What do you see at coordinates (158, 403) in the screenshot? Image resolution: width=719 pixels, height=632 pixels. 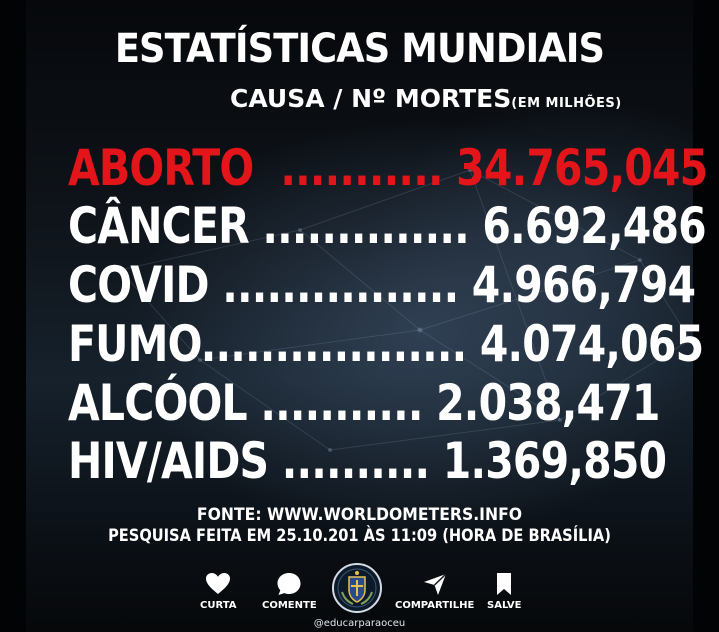 I see `stat-cause: ALCÓOL` at bounding box center [158, 403].